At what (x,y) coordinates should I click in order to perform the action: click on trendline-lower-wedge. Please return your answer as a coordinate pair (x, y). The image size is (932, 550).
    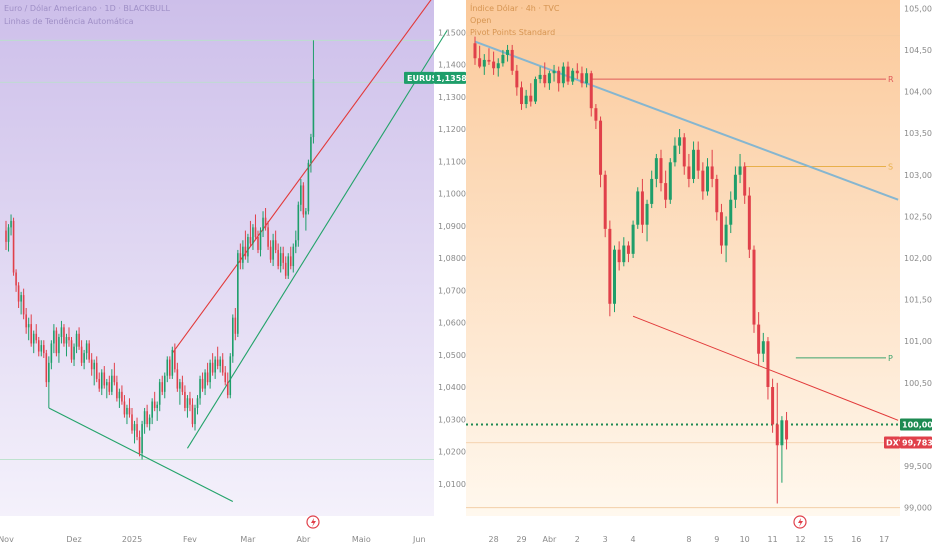
    Looking at the image, I should click on (141, 454).